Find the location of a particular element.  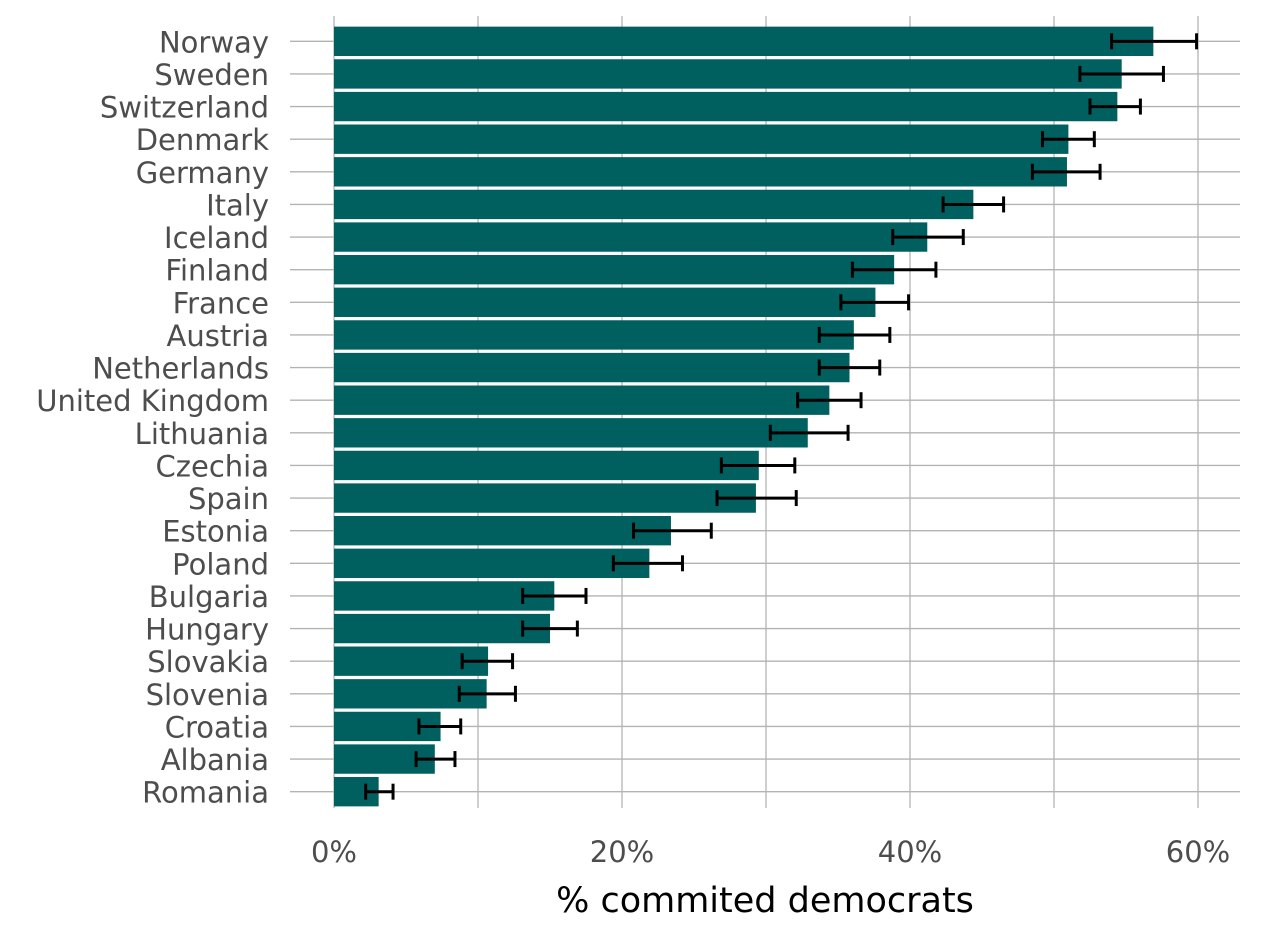

y-tick-label: Slovenia is located at coordinates (207, 695).